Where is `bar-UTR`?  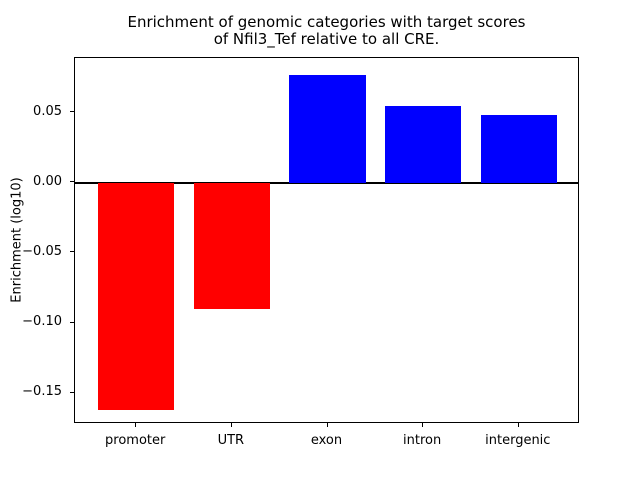
bar-UTR is located at coordinates (232, 245).